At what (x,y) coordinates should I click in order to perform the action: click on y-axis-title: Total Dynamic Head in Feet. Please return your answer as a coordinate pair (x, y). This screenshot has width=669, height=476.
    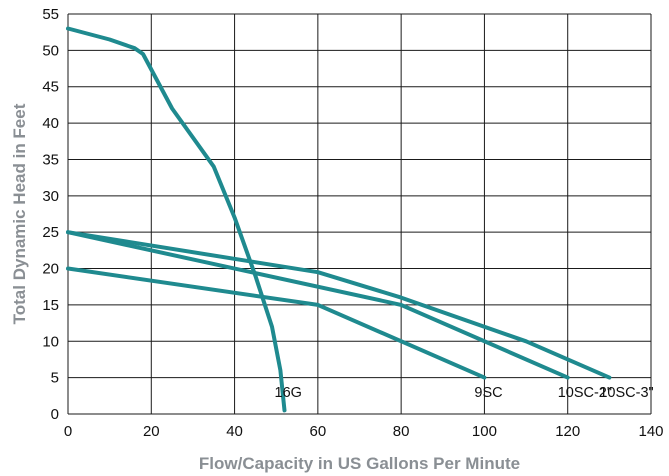
    Looking at the image, I should click on (19, 213).